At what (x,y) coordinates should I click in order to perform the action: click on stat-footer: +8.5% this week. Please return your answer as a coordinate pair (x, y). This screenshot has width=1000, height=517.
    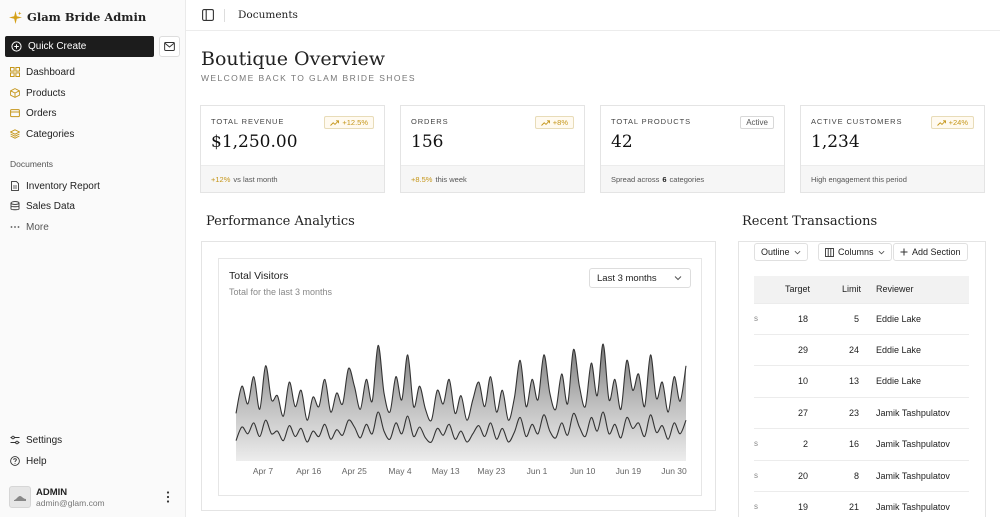
    Looking at the image, I should click on (492, 178).